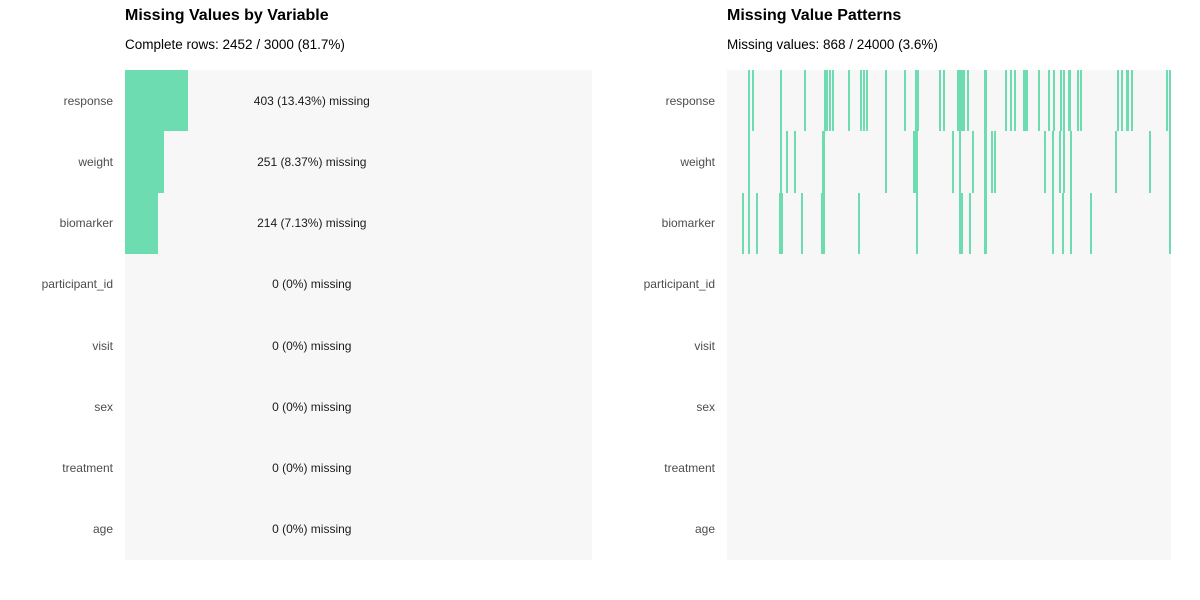 The width and height of the screenshot is (1200, 600). What do you see at coordinates (235, 44) in the screenshot?
I see `left-panel-subtitle: Complete rows: 2452 / 3000 (81.7%)` at bounding box center [235, 44].